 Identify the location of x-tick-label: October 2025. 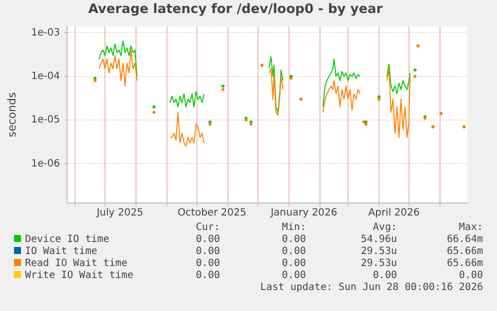
(212, 213).